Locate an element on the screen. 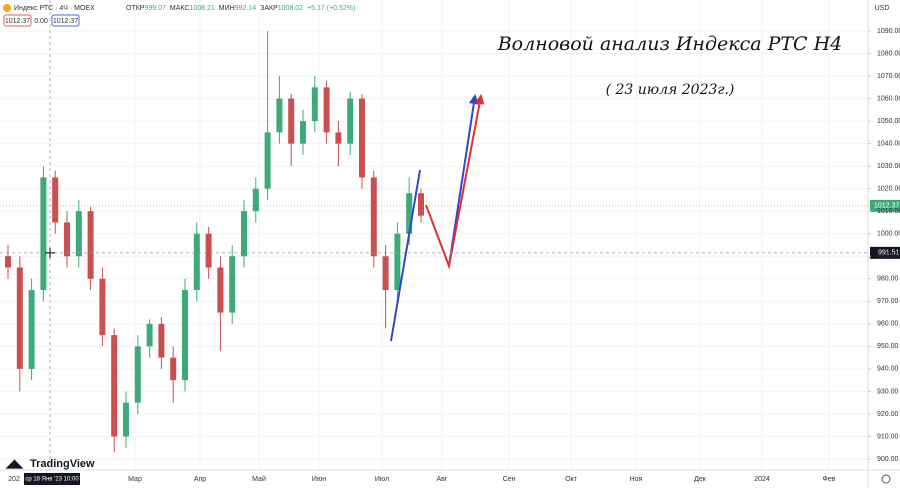 The image size is (900, 488). y-tick-label: 940.00 is located at coordinates (888, 369).